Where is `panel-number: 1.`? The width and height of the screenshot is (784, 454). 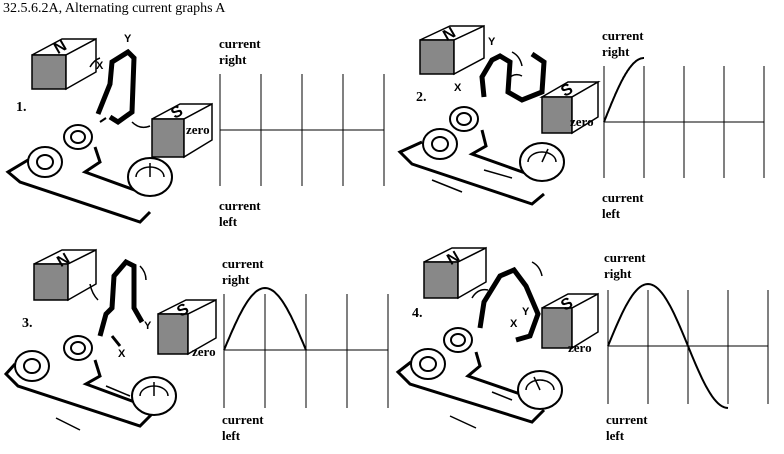
panel-number: 1. is located at coordinates (21, 107).